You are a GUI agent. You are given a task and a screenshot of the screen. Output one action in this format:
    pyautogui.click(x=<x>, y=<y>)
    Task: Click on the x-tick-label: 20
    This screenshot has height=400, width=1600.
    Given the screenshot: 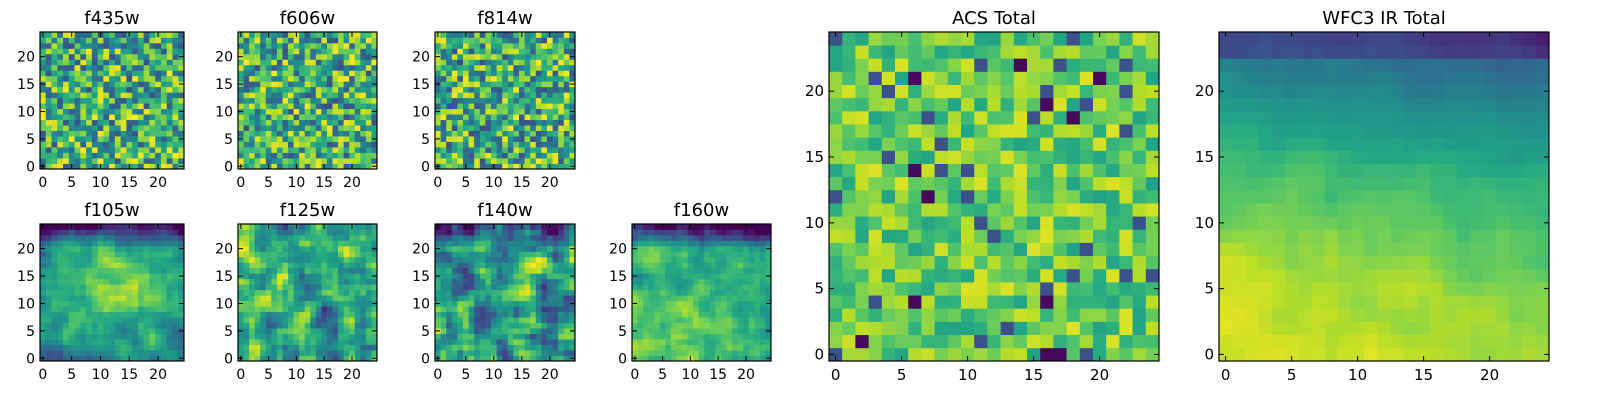 What is the action you would take?
    pyautogui.click(x=158, y=375)
    